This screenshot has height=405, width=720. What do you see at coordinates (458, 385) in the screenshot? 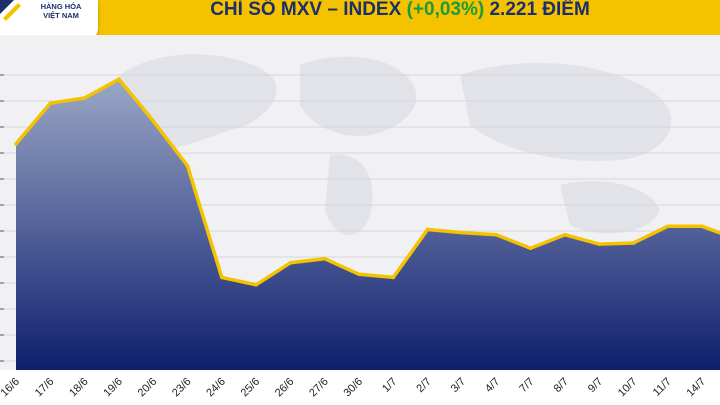
I see `x-tick-label: 3/7` at bounding box center [458, 385].